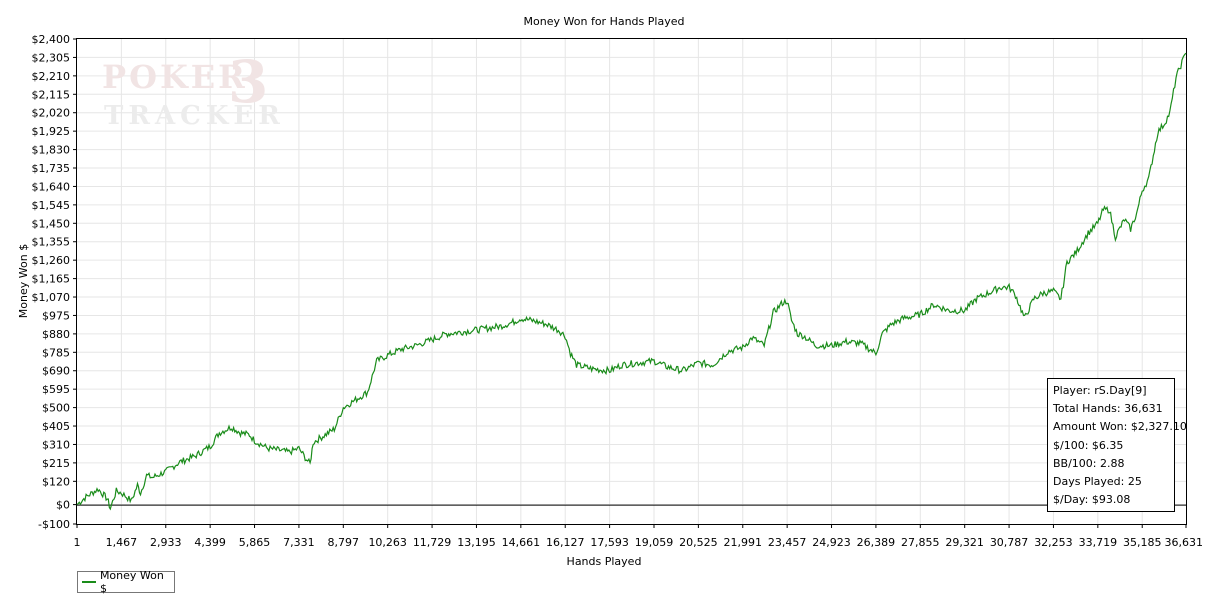 This screenshot has width=1210, height=610. I want to click on y-tick-label: $690, so click(56, 371).